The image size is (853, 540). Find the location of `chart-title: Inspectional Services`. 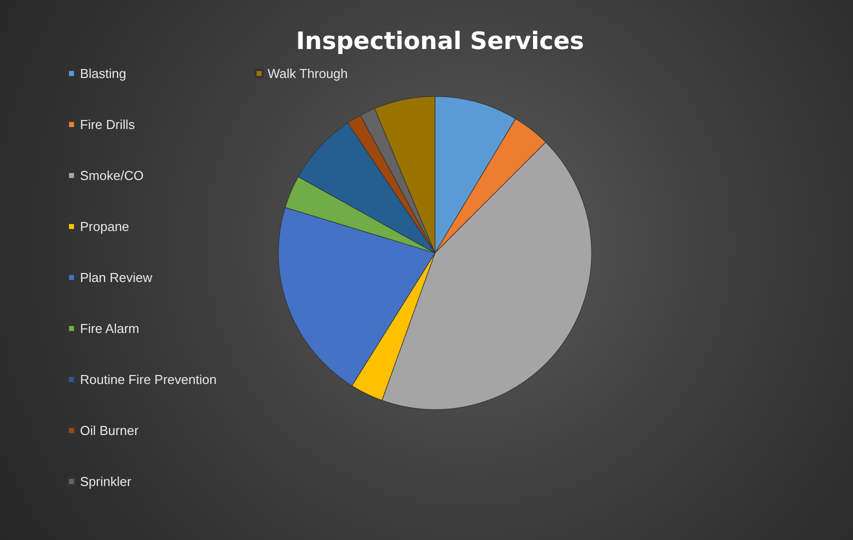

chart-title: Inspectional Services is located at coordinates (440, 41).